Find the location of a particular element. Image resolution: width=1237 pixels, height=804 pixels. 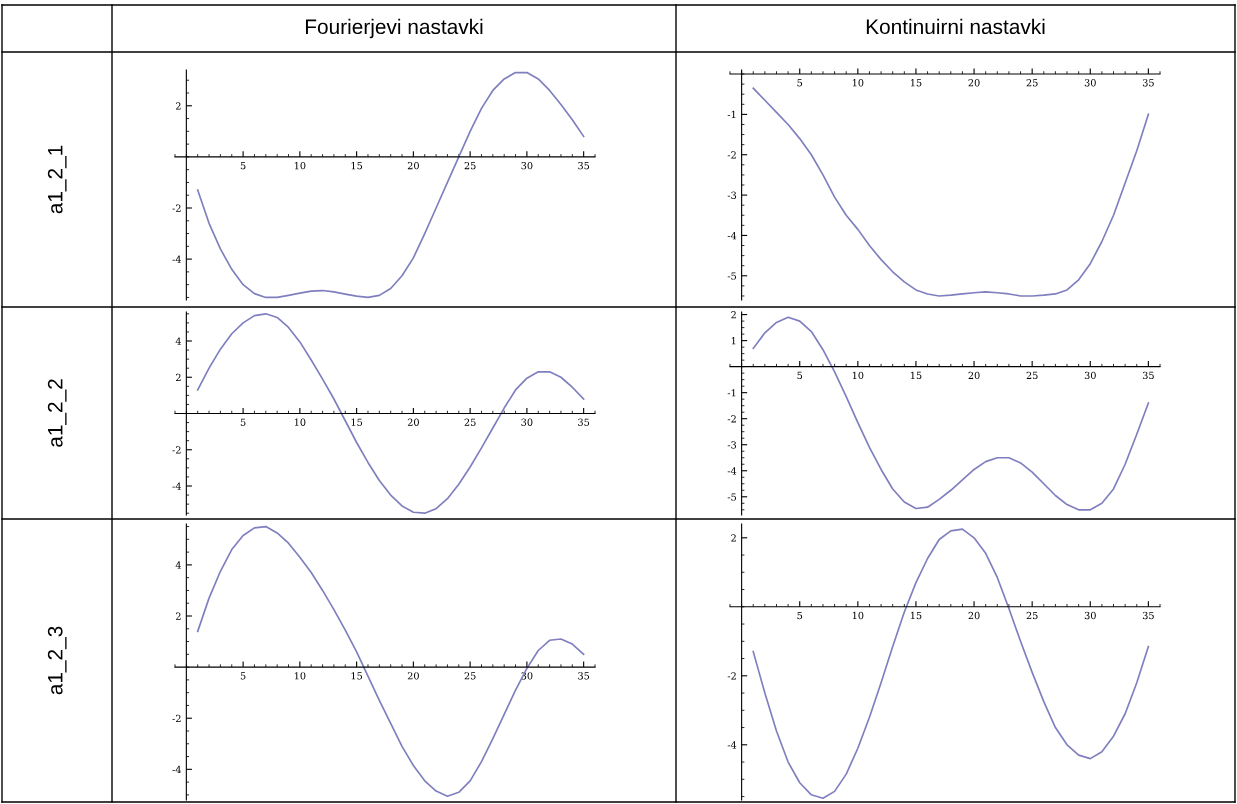

y-axis-title: a1_2_3 is located at coordinates (57, 660).